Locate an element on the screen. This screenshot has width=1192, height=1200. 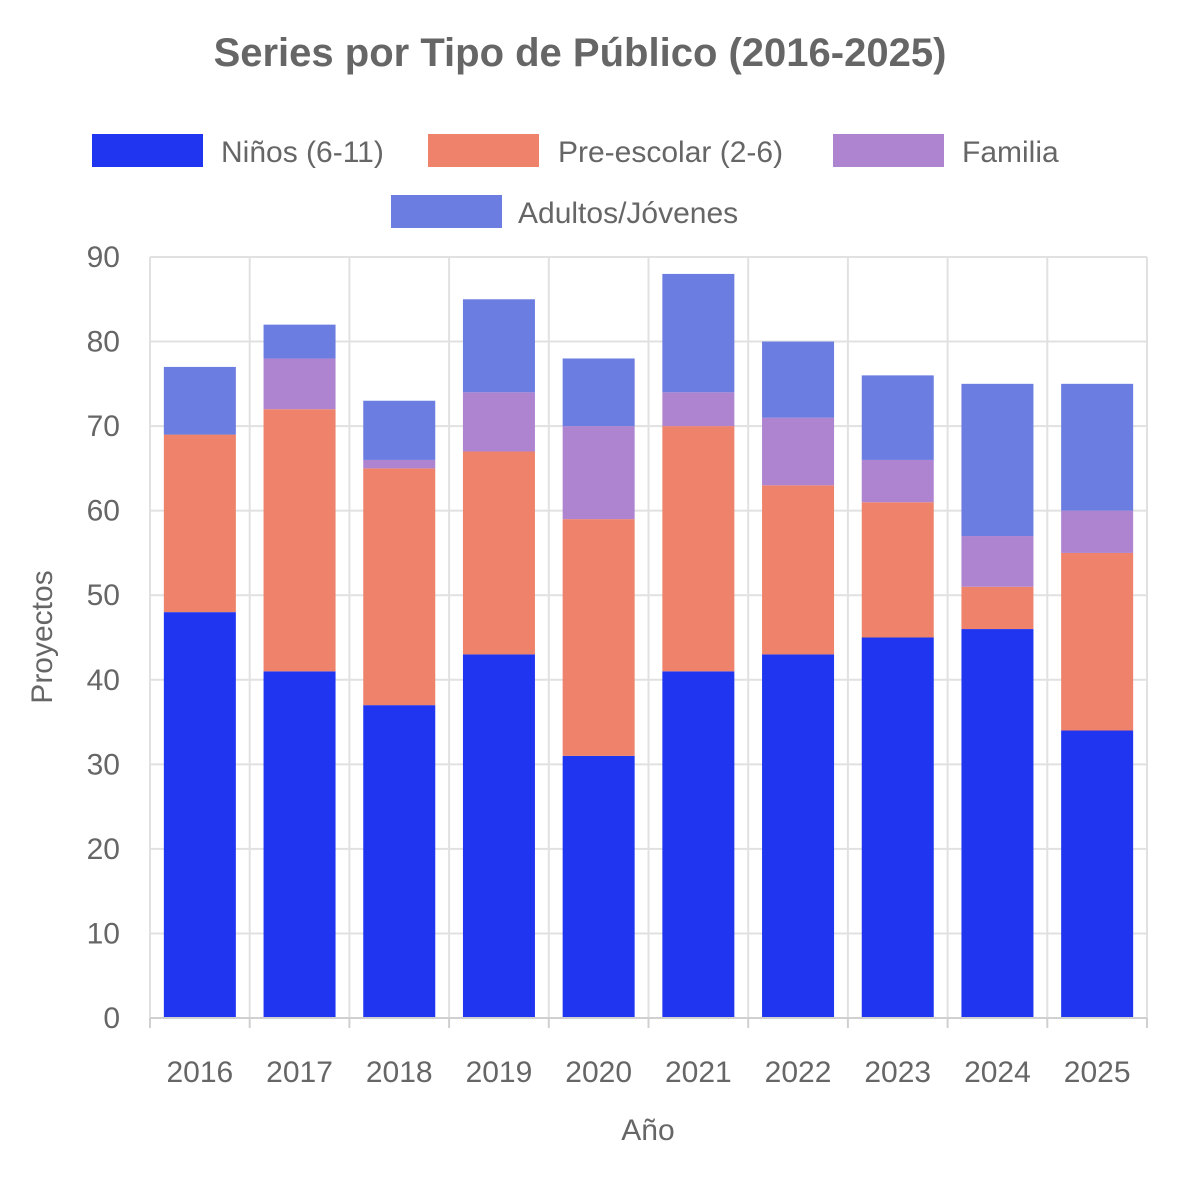
bar-adultos-jovenes-2024 is located at coordinates (997, 460).